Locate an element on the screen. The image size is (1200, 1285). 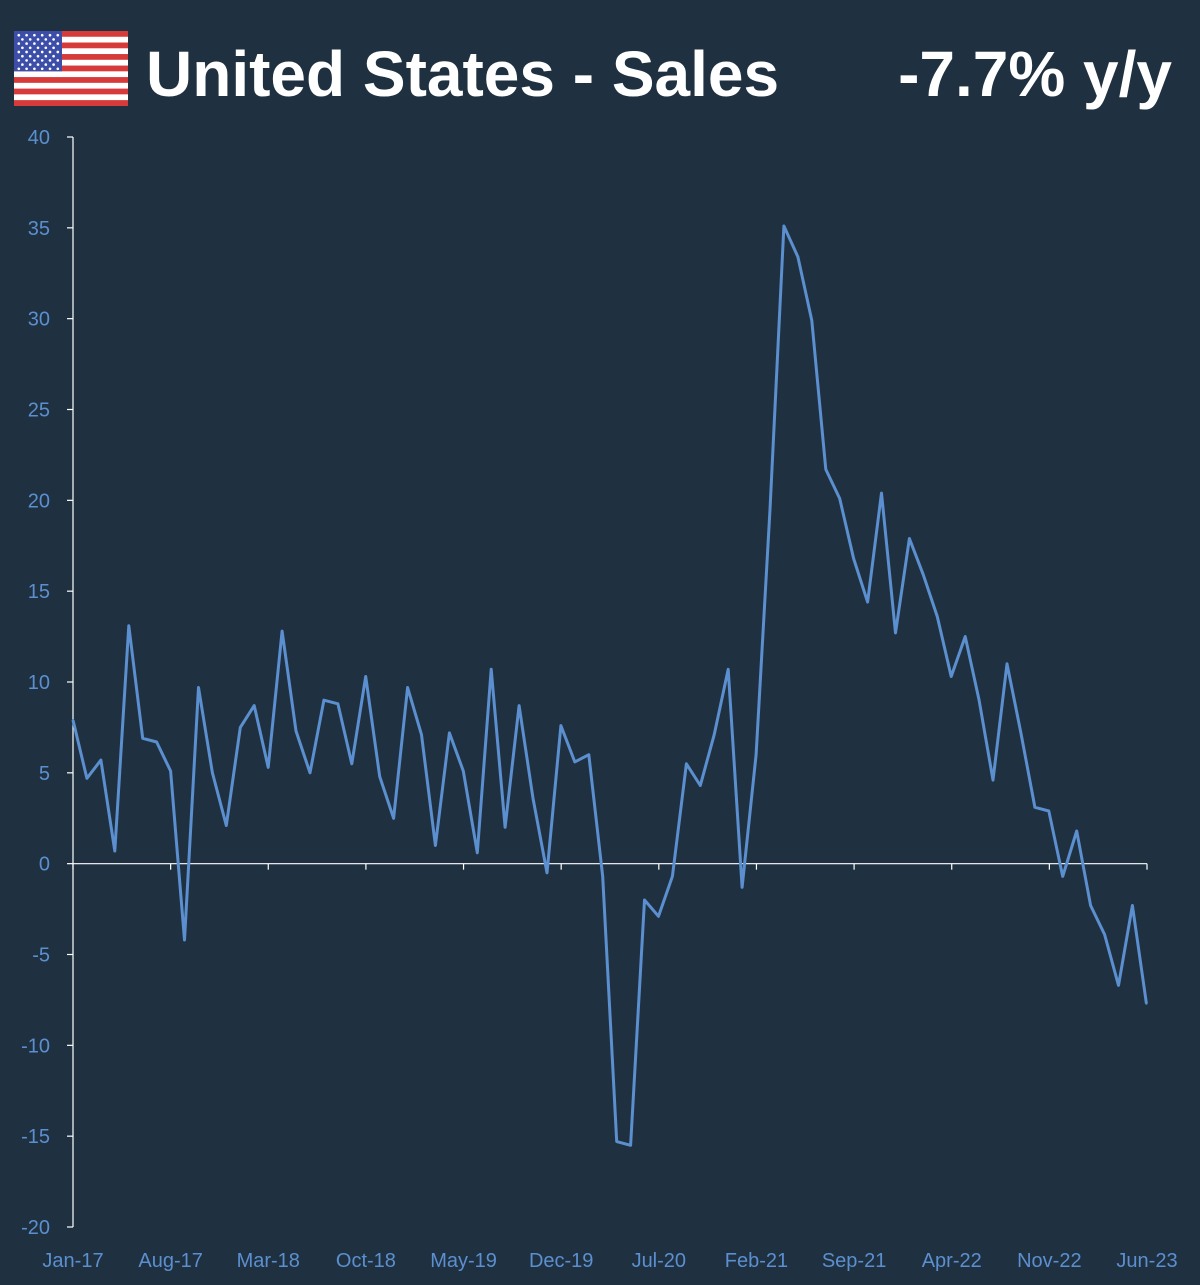
x-tick-label: Feb-21 is located at coordinates (756, 1261).